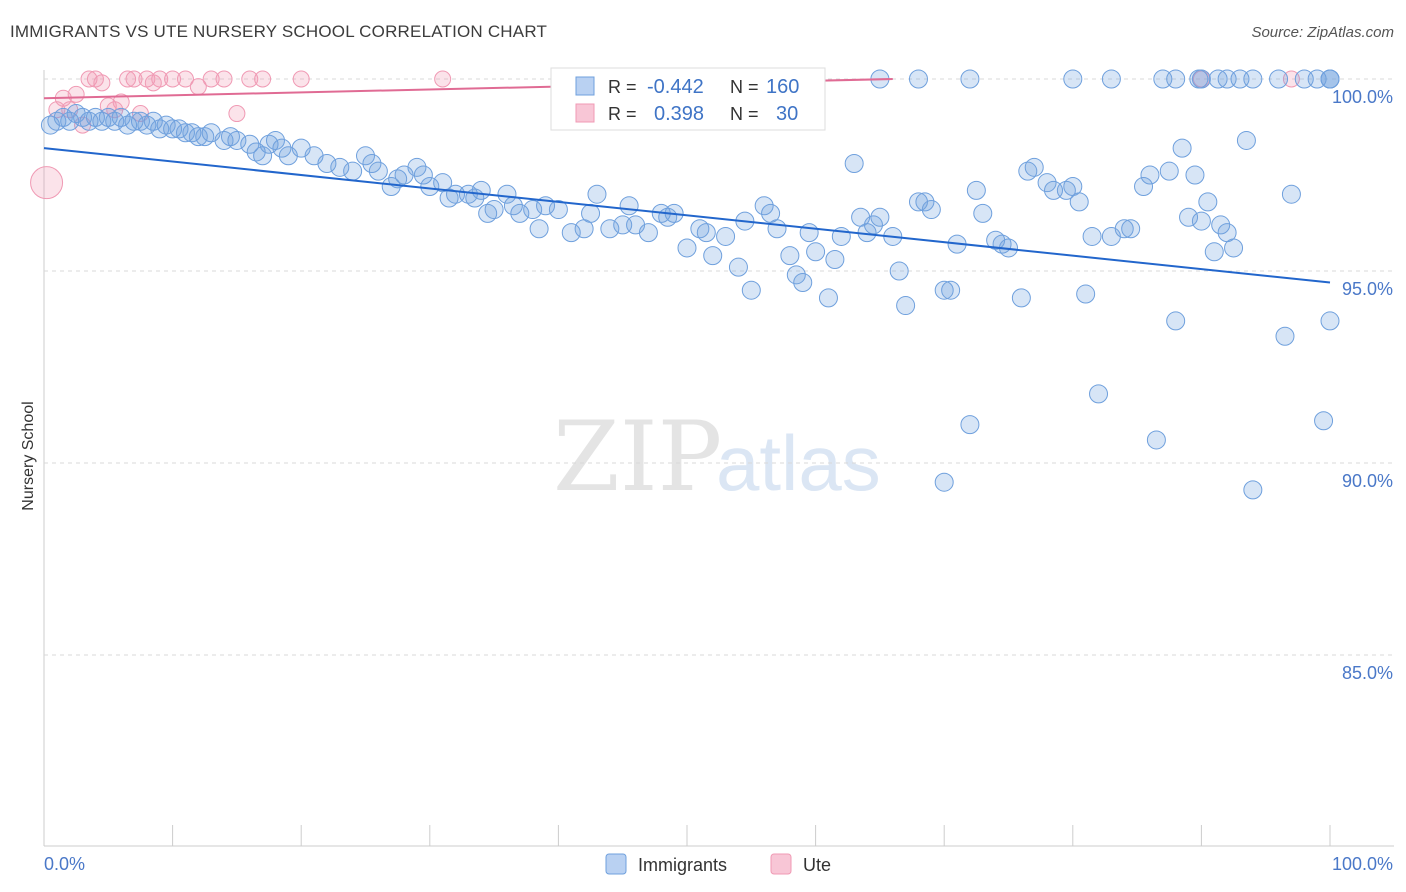 This screenshot has height=892, width=1406. What do you see at coordinates (1362, 97) in the screenshot?
I see `y-tick-label: 100.0%` at bounding box center [1362, 97].